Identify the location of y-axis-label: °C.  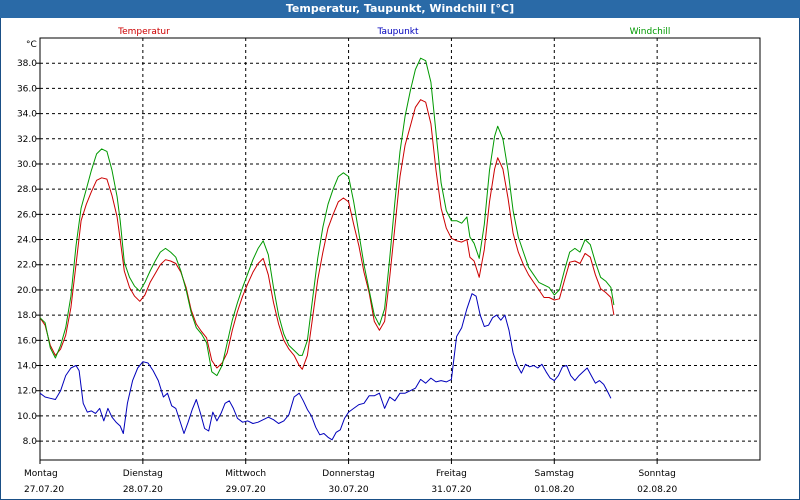
(31, 45).